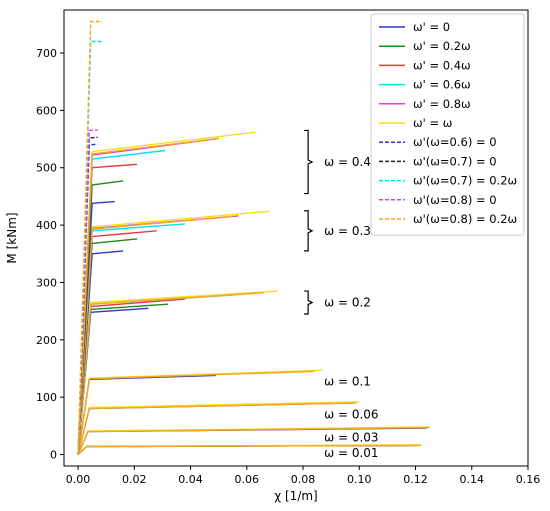  I want to click on x-tick-label: 0.16, so click(528, 479).